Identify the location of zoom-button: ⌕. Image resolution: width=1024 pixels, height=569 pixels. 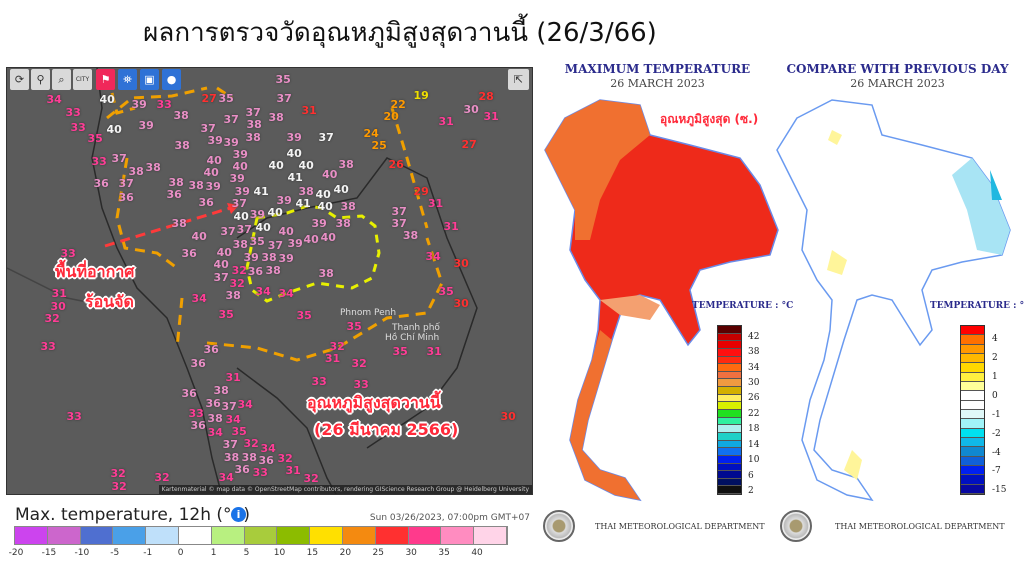
(61, 79).